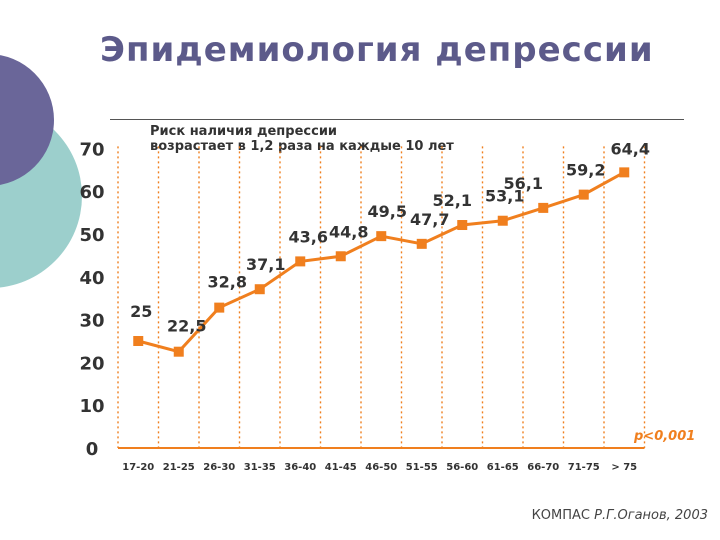 The image size is (720, 540). Describe the element at coordinates (27, 120) in the screenshot. I see `purple-circle` at that location.